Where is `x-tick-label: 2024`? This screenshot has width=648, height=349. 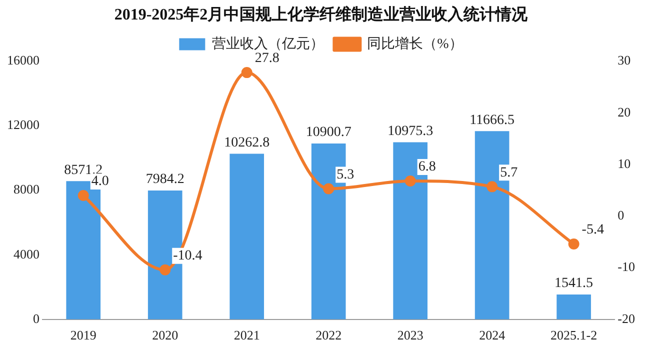 x-tick-label: 2024 is located at coordinates (492, 335).